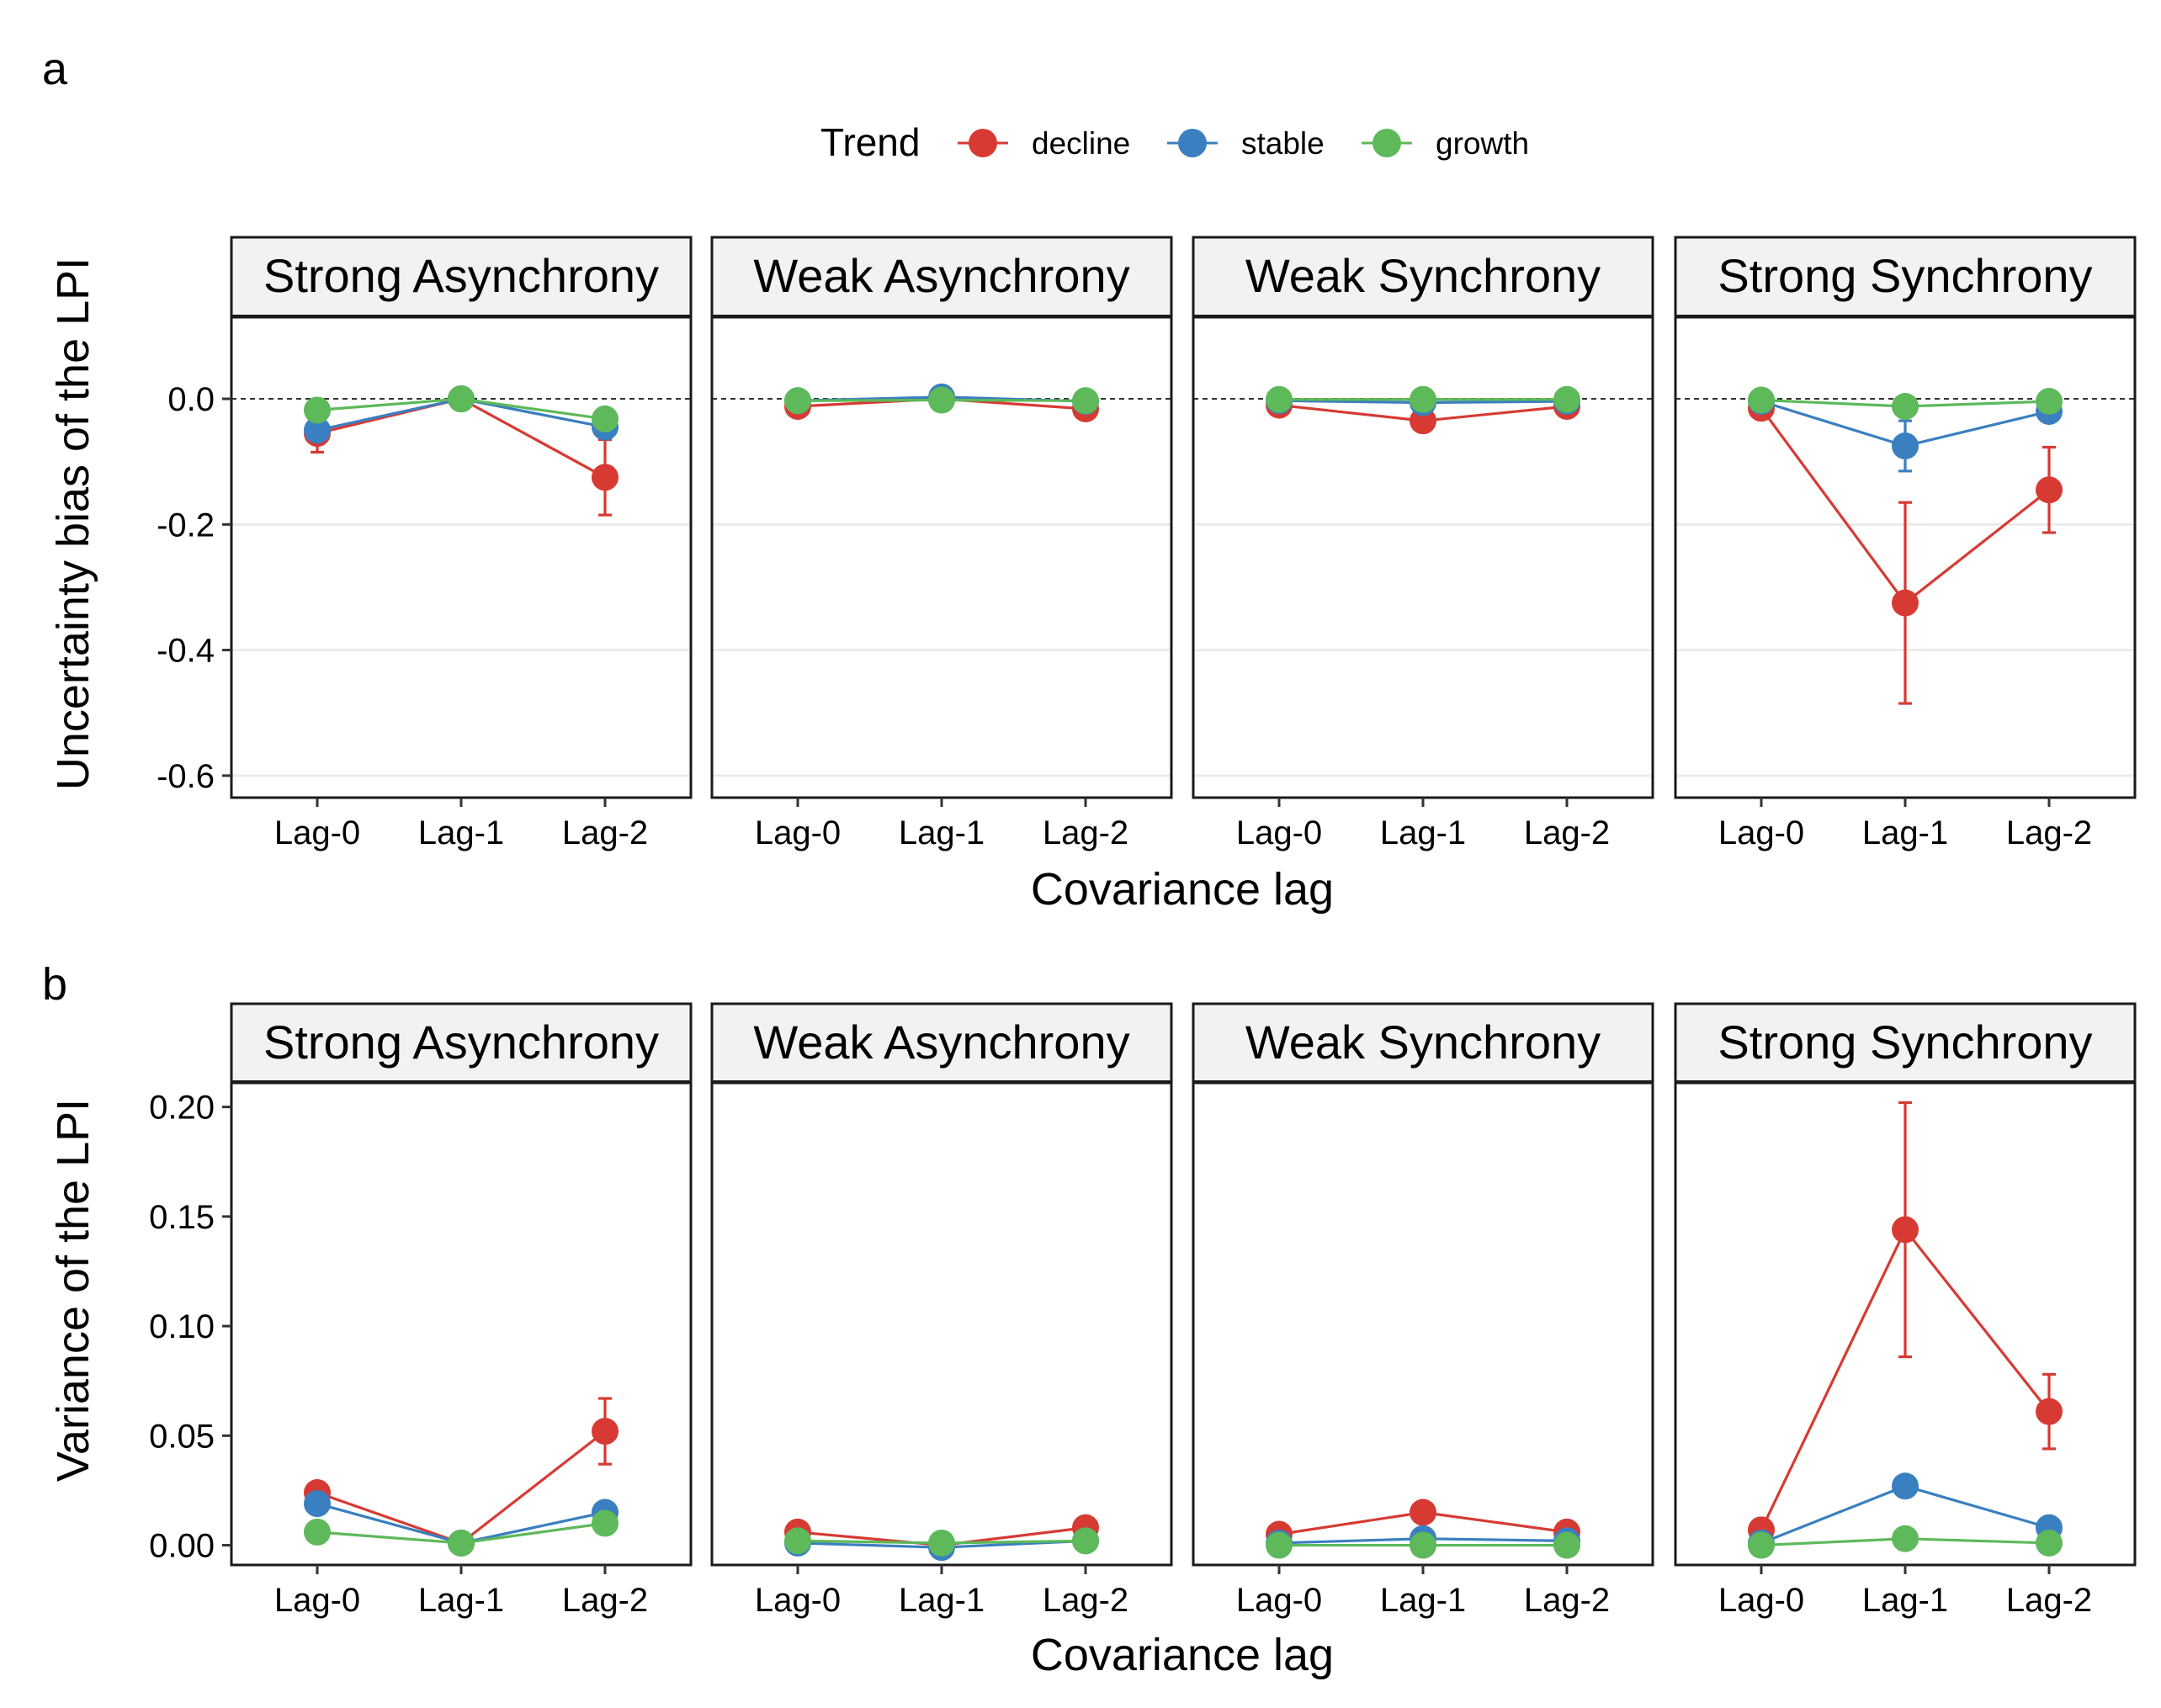  What do you see at coordinates (1482, 144) in the screenshot?
I see `legend-label-growth: growth` at bounding box center [1482, 144].